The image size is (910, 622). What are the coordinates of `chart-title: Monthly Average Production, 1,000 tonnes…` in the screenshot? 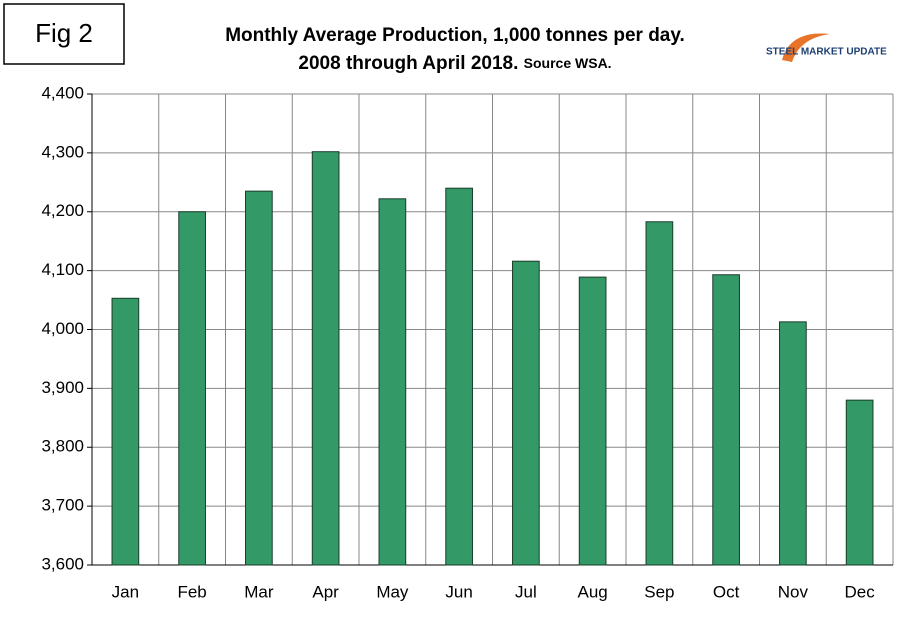 It's located at (455, 35).